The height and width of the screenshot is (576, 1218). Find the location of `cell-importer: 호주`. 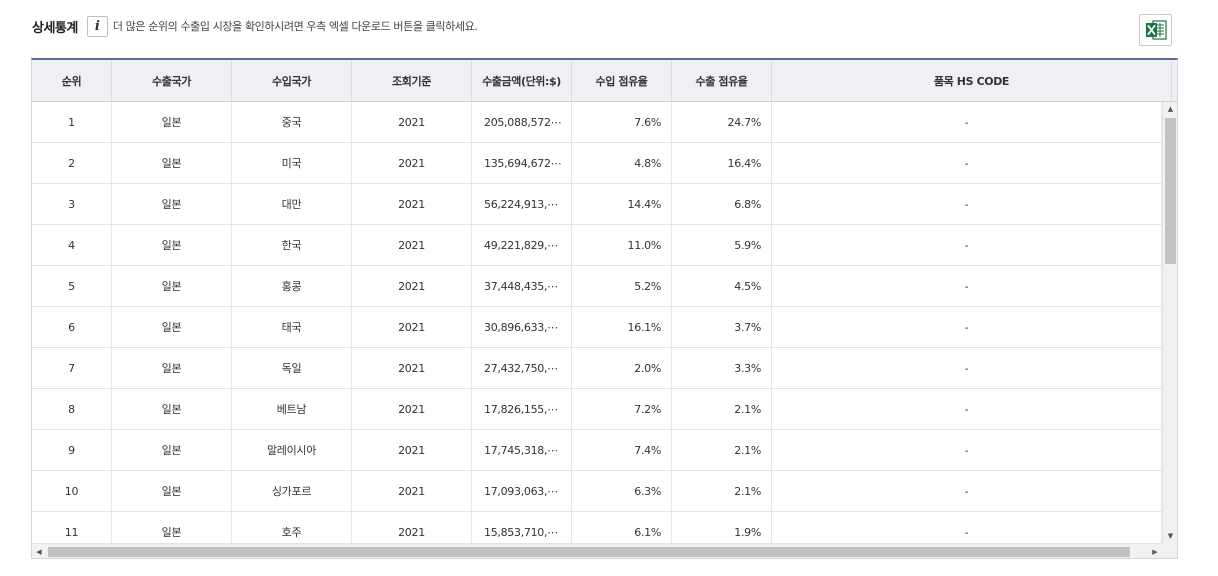

cell-importer: 호주 is located at coordinates (292, 527).